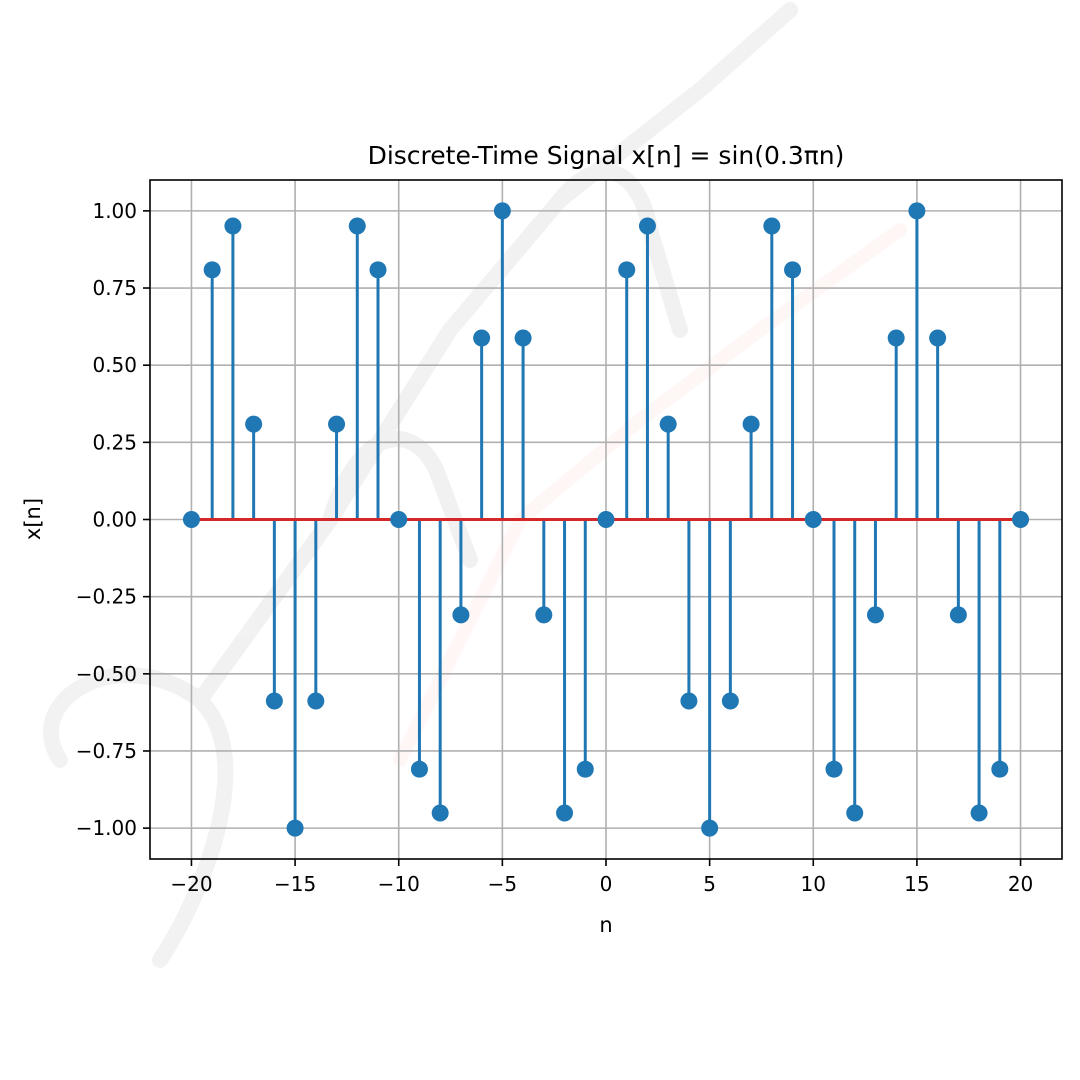  Describe the element at coordinates (606, 155) in the screenshot. I see `chart-title: Discrete-Time Signal x[n] = sin(0.3πn)` at that location.